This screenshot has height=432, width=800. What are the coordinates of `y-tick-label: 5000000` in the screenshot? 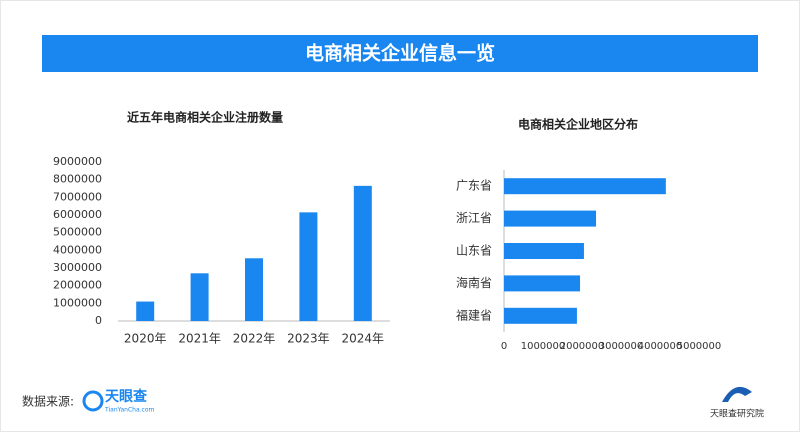 It's located at (77, 232).